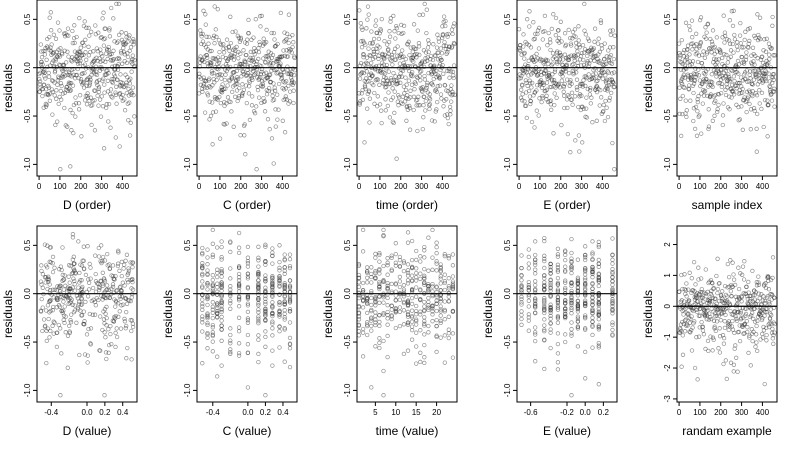 The image size is (800, 450). What do you see at coordinates (123, 186) in the screenshot?
I see `x-tick-label: 400` at bounding box center [123, 186].